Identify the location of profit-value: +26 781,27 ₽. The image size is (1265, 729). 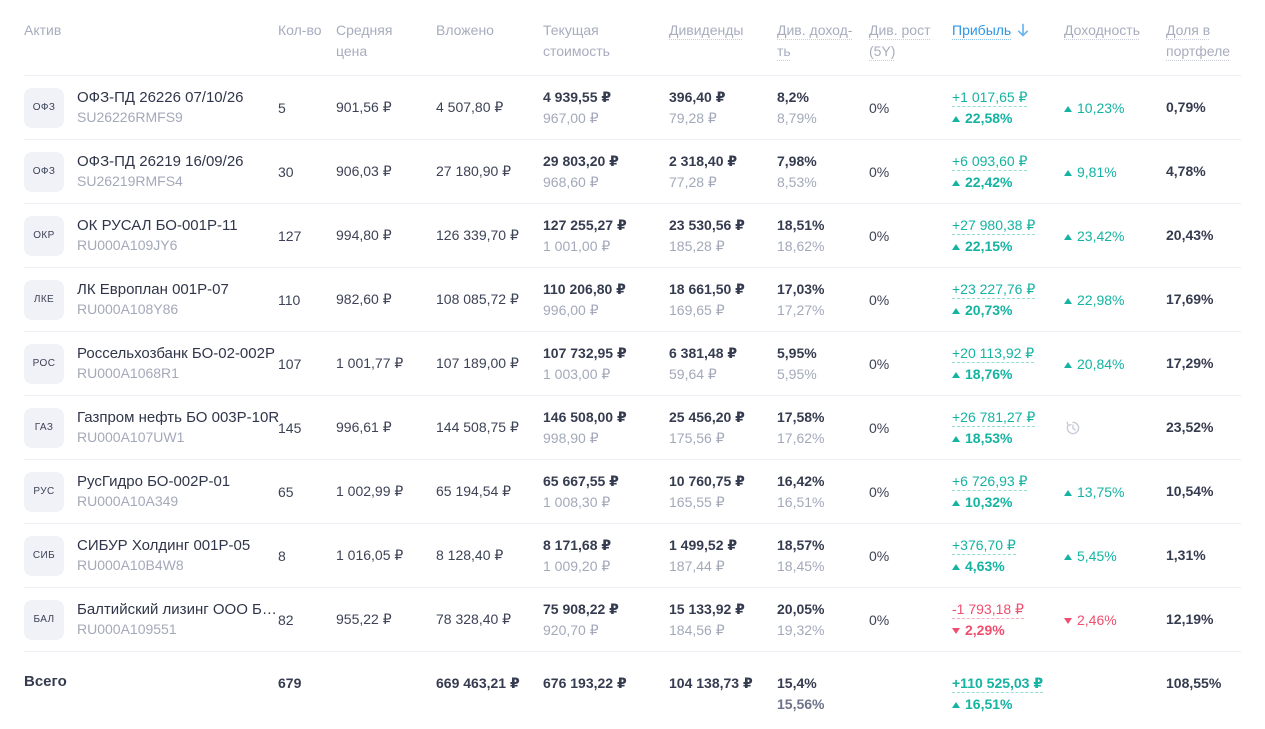
(994, 417).